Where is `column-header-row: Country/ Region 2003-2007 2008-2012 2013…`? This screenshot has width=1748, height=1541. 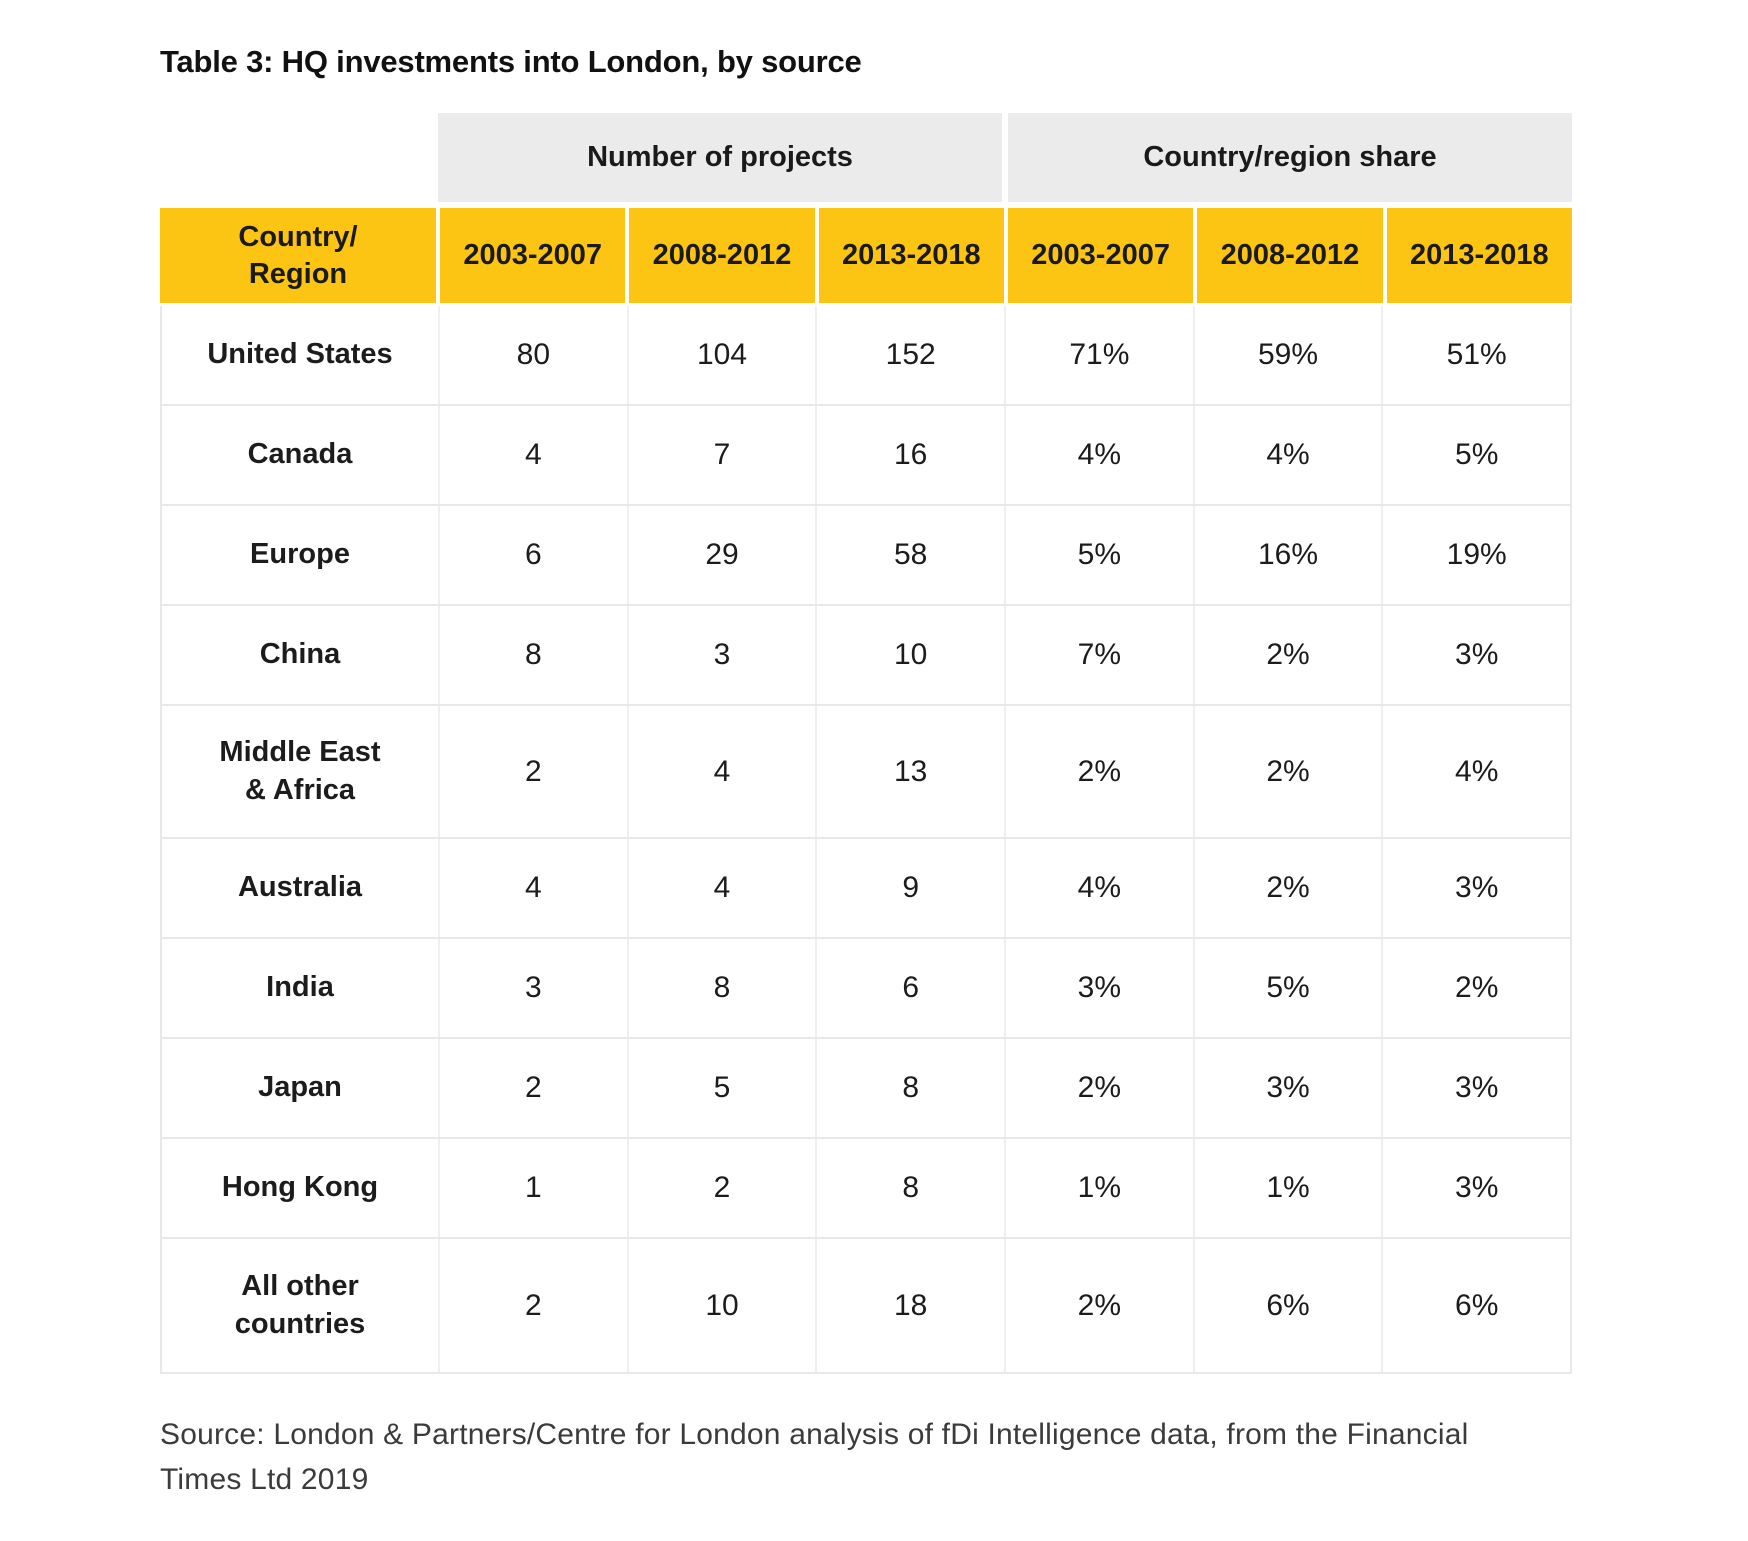 column-header-row: Country/ Region 2003-2007 2008-2012 2013… is located at coordinates (866, 255).